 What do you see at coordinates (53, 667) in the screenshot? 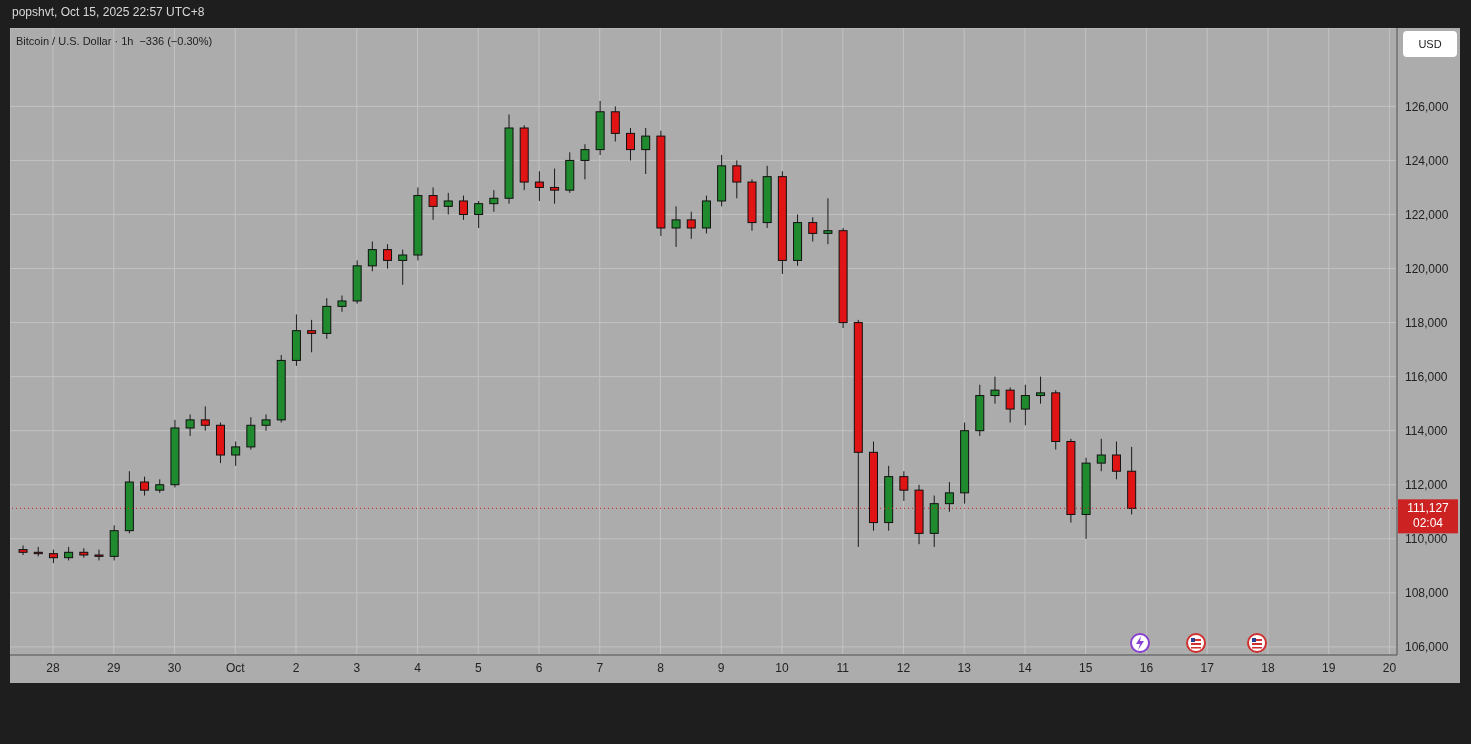
I see `x-tick-label: 28` at bounding box center [53, 667].